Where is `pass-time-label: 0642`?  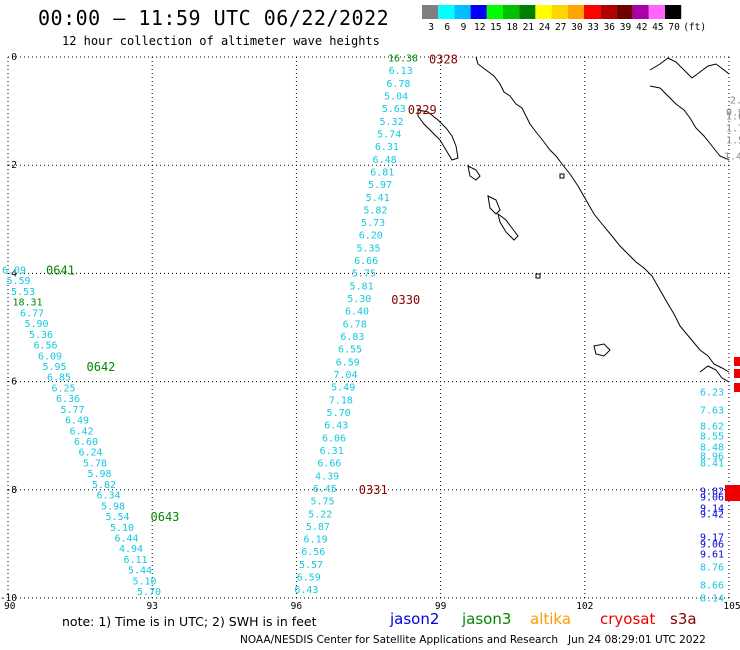
pass-time-label: 0642 is located at coordinates (101, 367).